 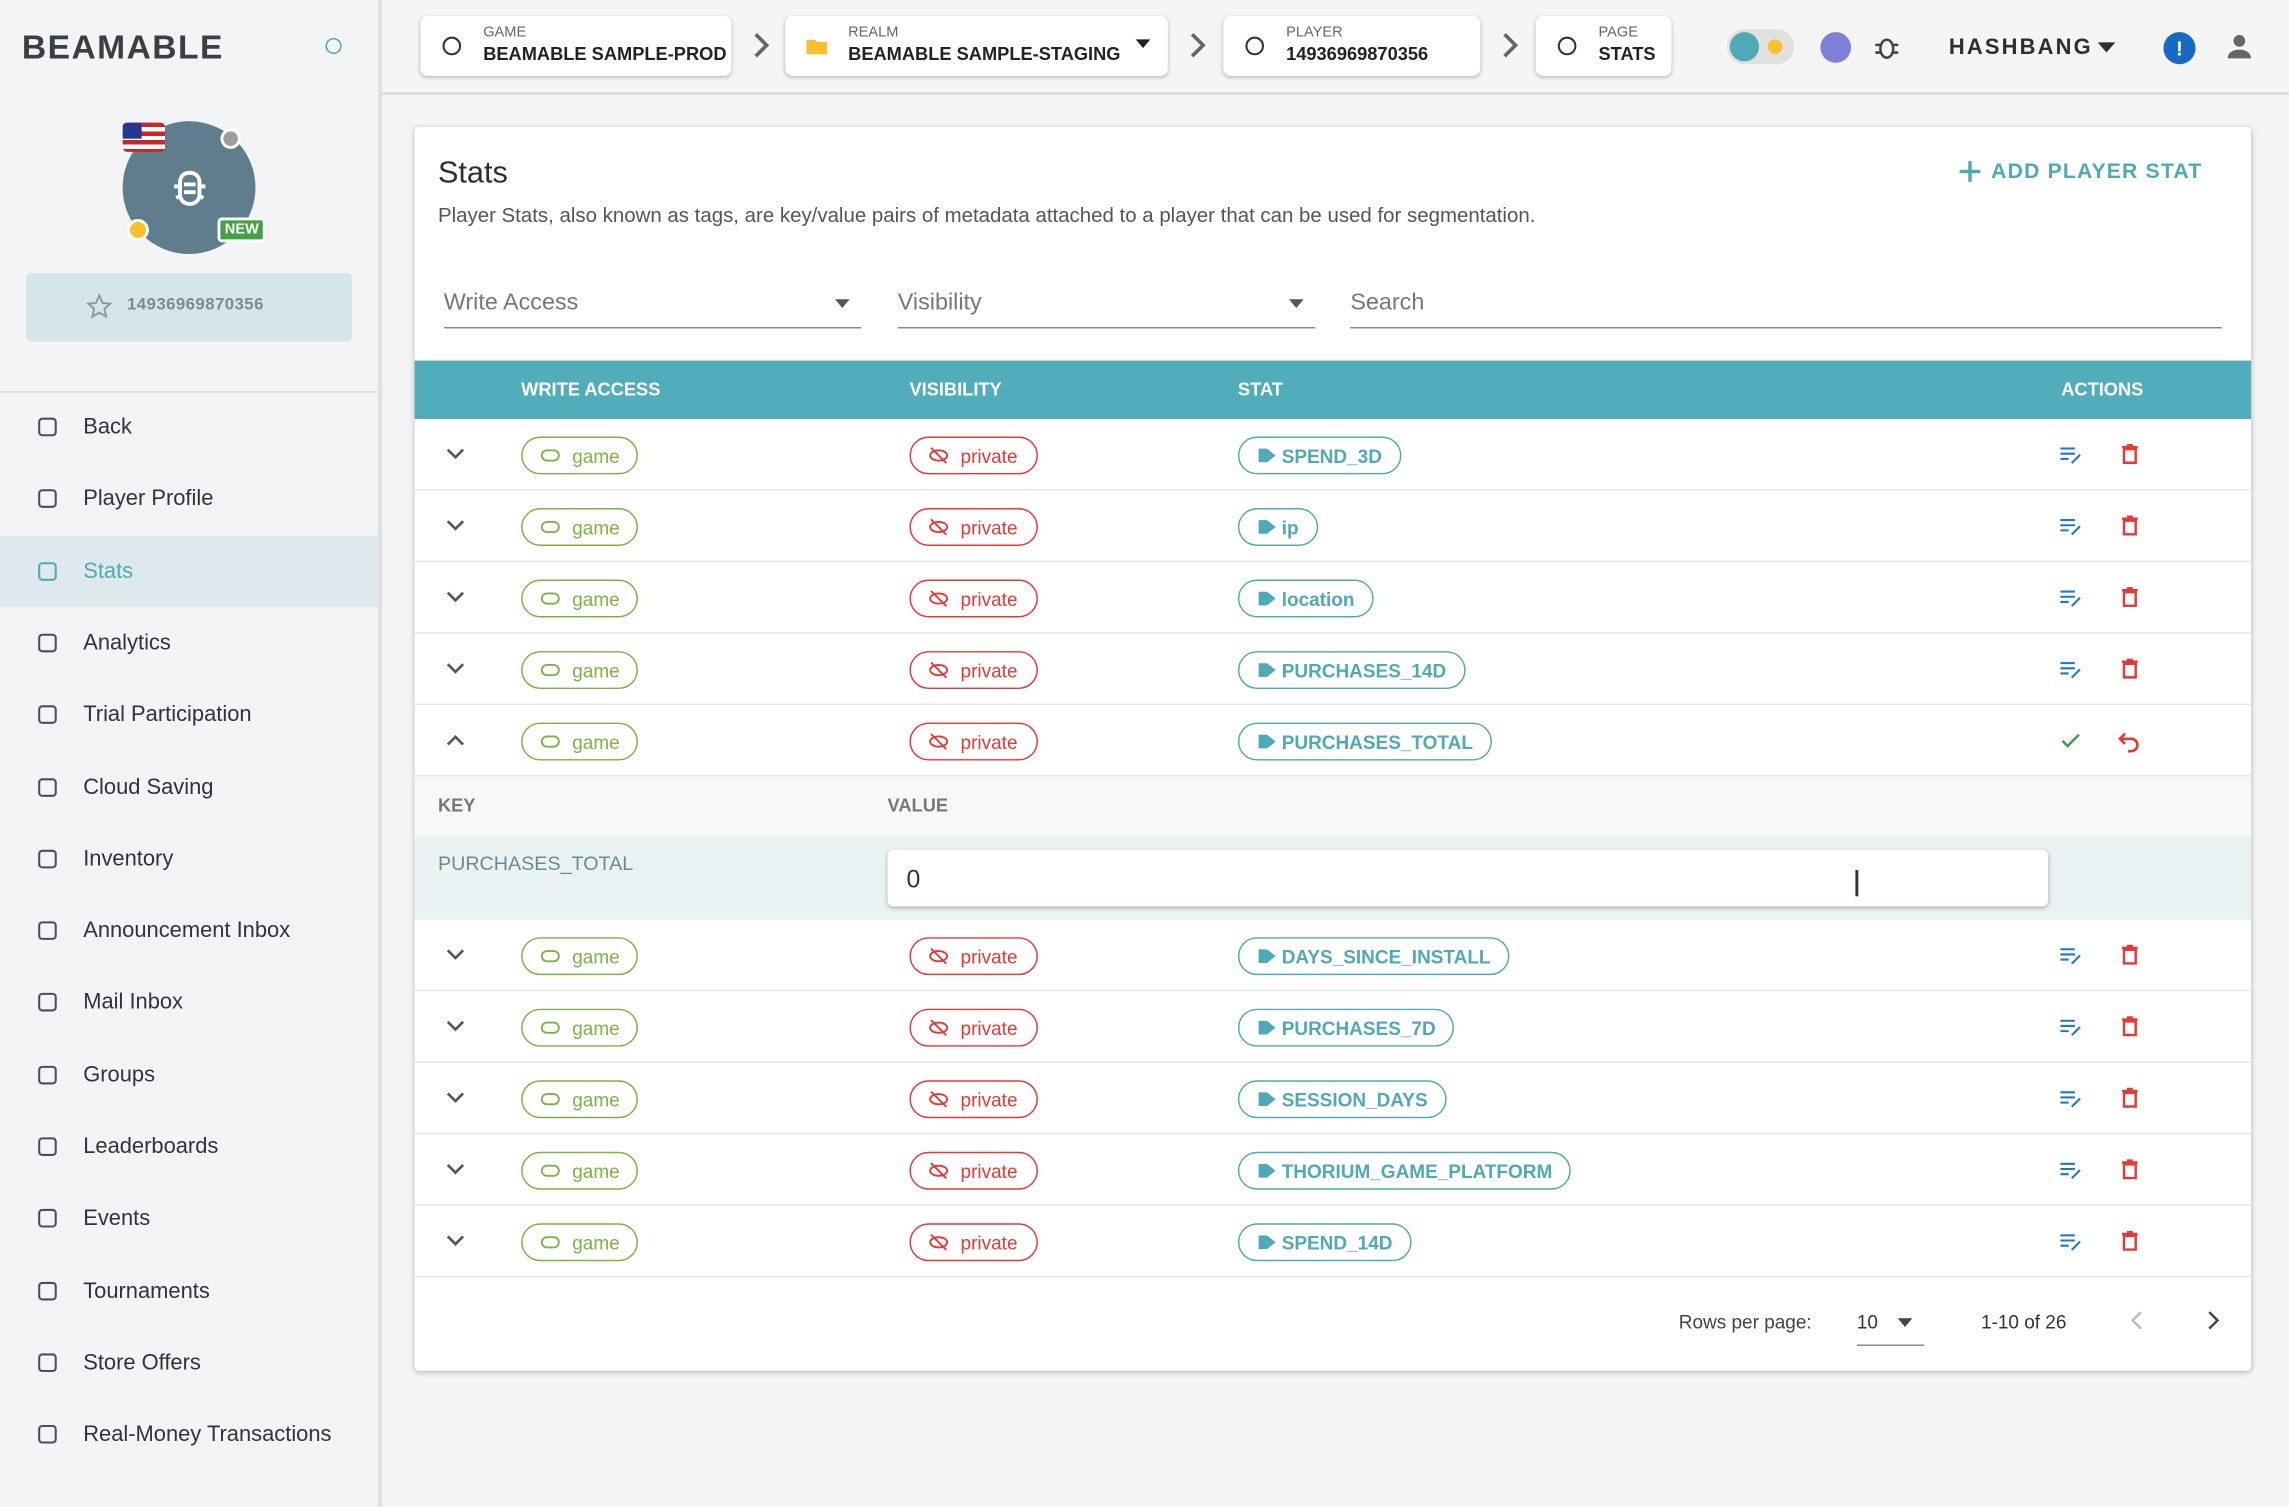 I want to click on nav-item: Inventory, so click(x=189, y=859).